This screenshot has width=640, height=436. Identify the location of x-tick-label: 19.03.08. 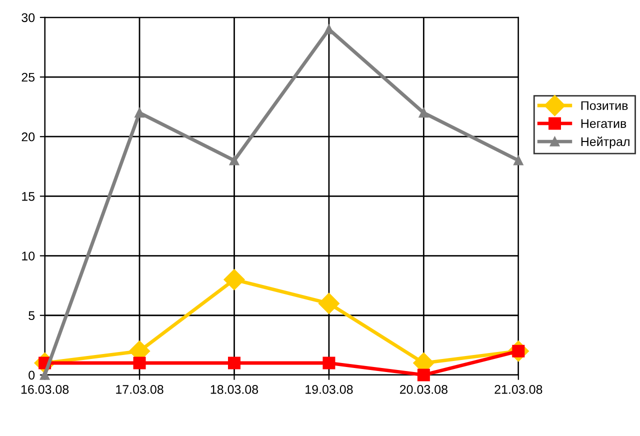
(329, 389).